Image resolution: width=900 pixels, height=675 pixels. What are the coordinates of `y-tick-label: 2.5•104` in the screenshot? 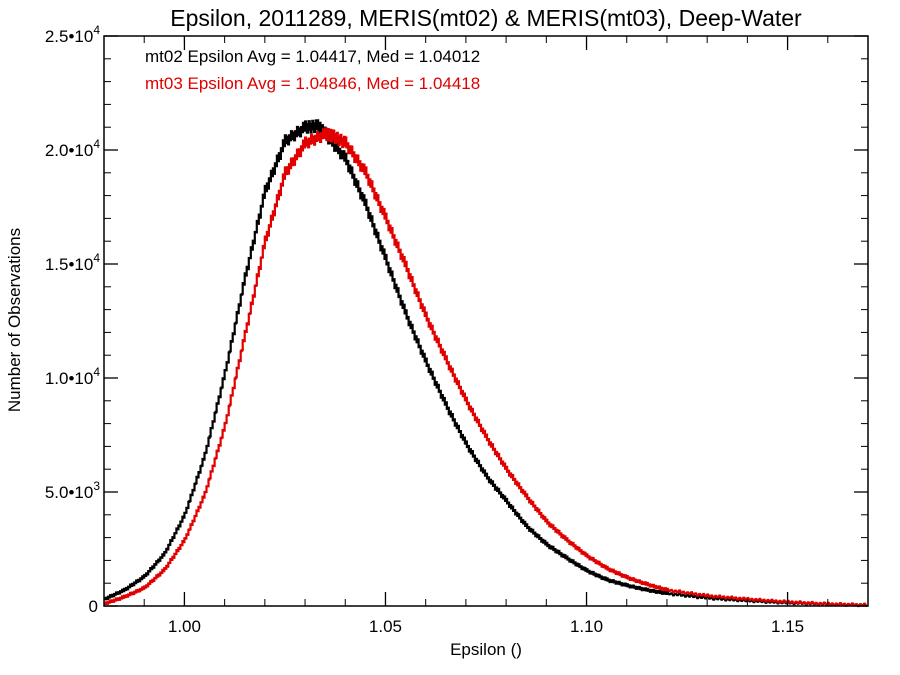 It's located at (73, 34).